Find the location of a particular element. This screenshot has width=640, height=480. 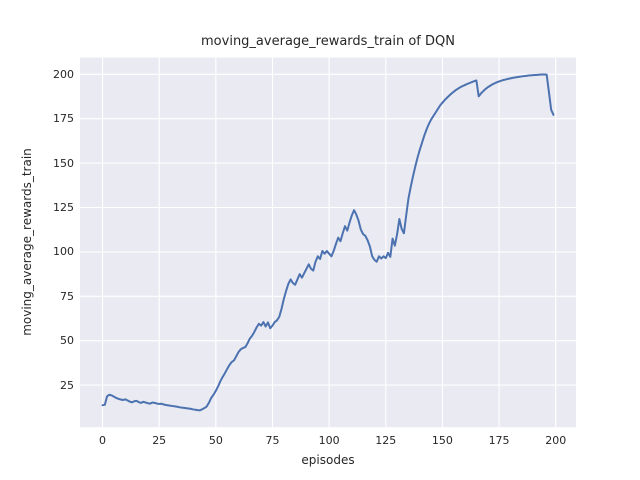

x-tick-label: 25 is located at coordinates (159, 440).